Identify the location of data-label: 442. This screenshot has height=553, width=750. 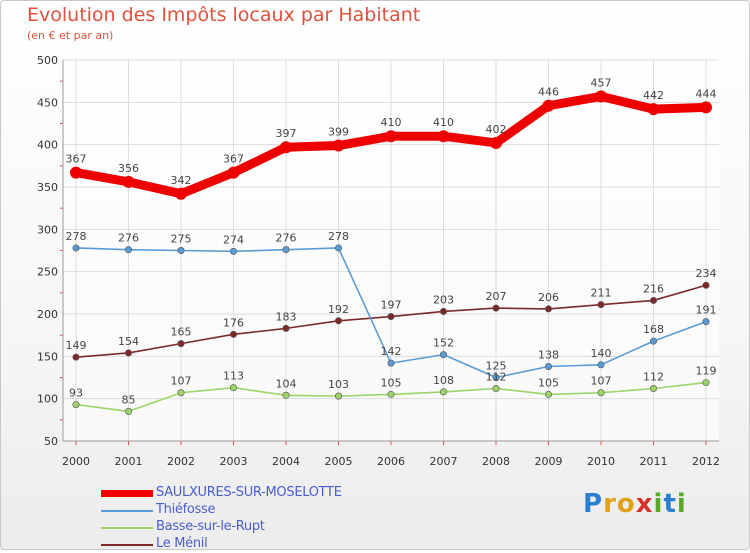
(653, 95).